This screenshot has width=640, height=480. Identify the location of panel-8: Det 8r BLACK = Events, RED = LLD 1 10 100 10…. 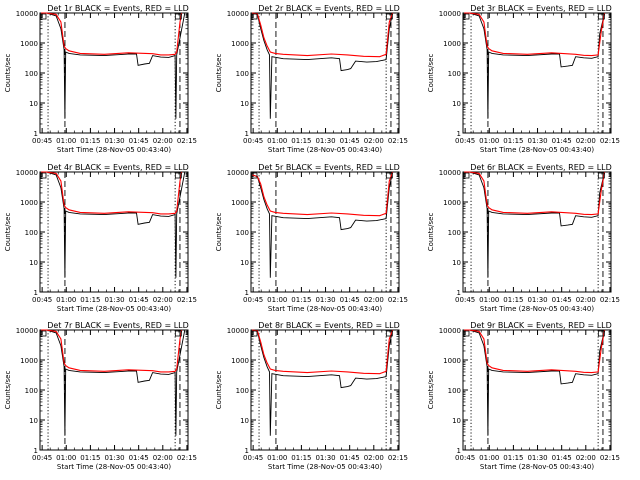
(311, 396).